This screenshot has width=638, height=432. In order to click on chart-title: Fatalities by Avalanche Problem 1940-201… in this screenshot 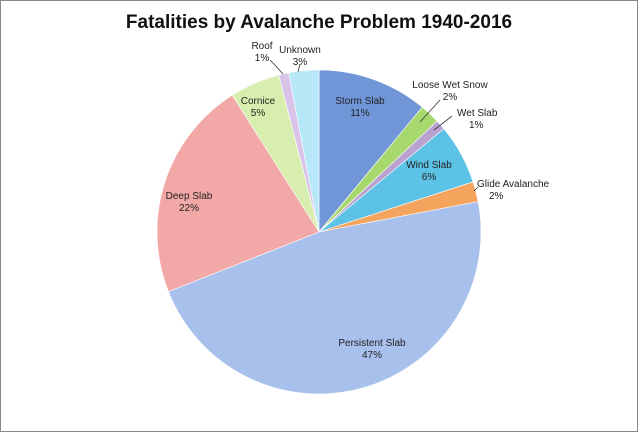, I will do `click(319, 22)`.